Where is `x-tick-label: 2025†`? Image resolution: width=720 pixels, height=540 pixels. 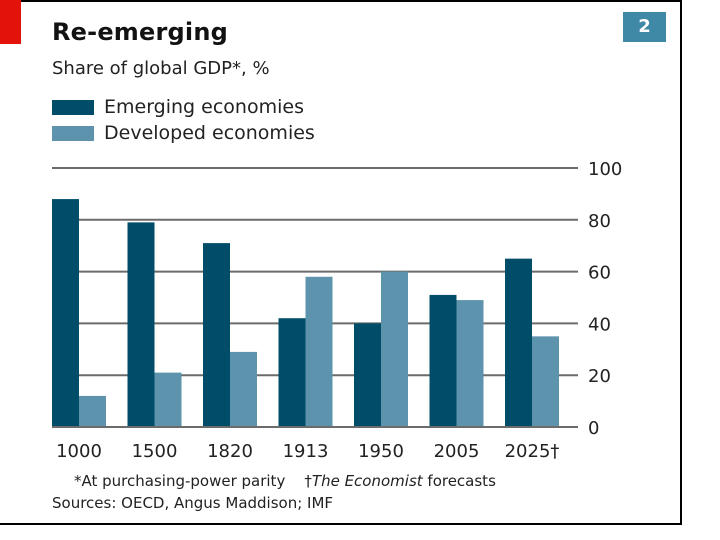 x-tick-label: 2025† is located at coordinates (532, 451).